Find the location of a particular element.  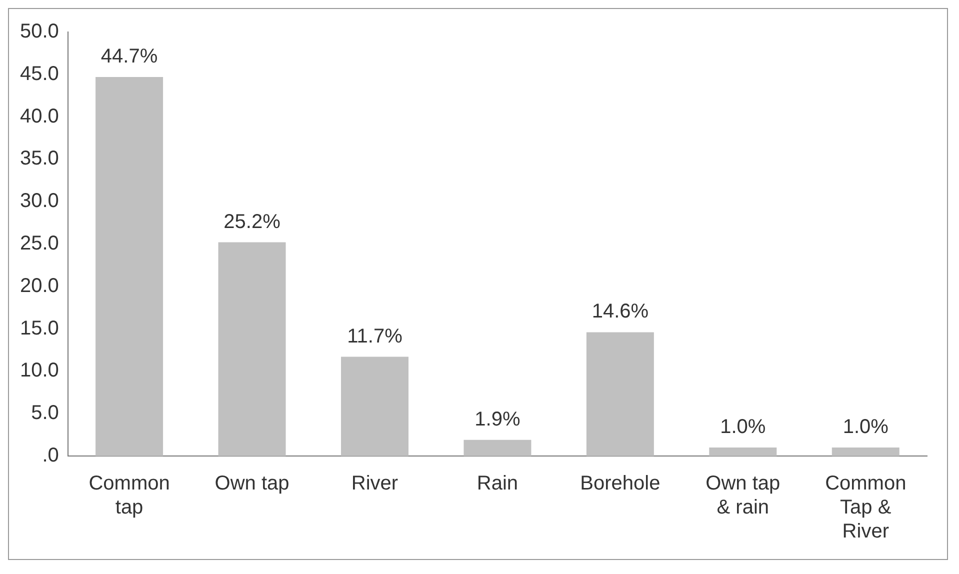

x-tick-label: Own tap & rain is located at coordinates (743, 495).